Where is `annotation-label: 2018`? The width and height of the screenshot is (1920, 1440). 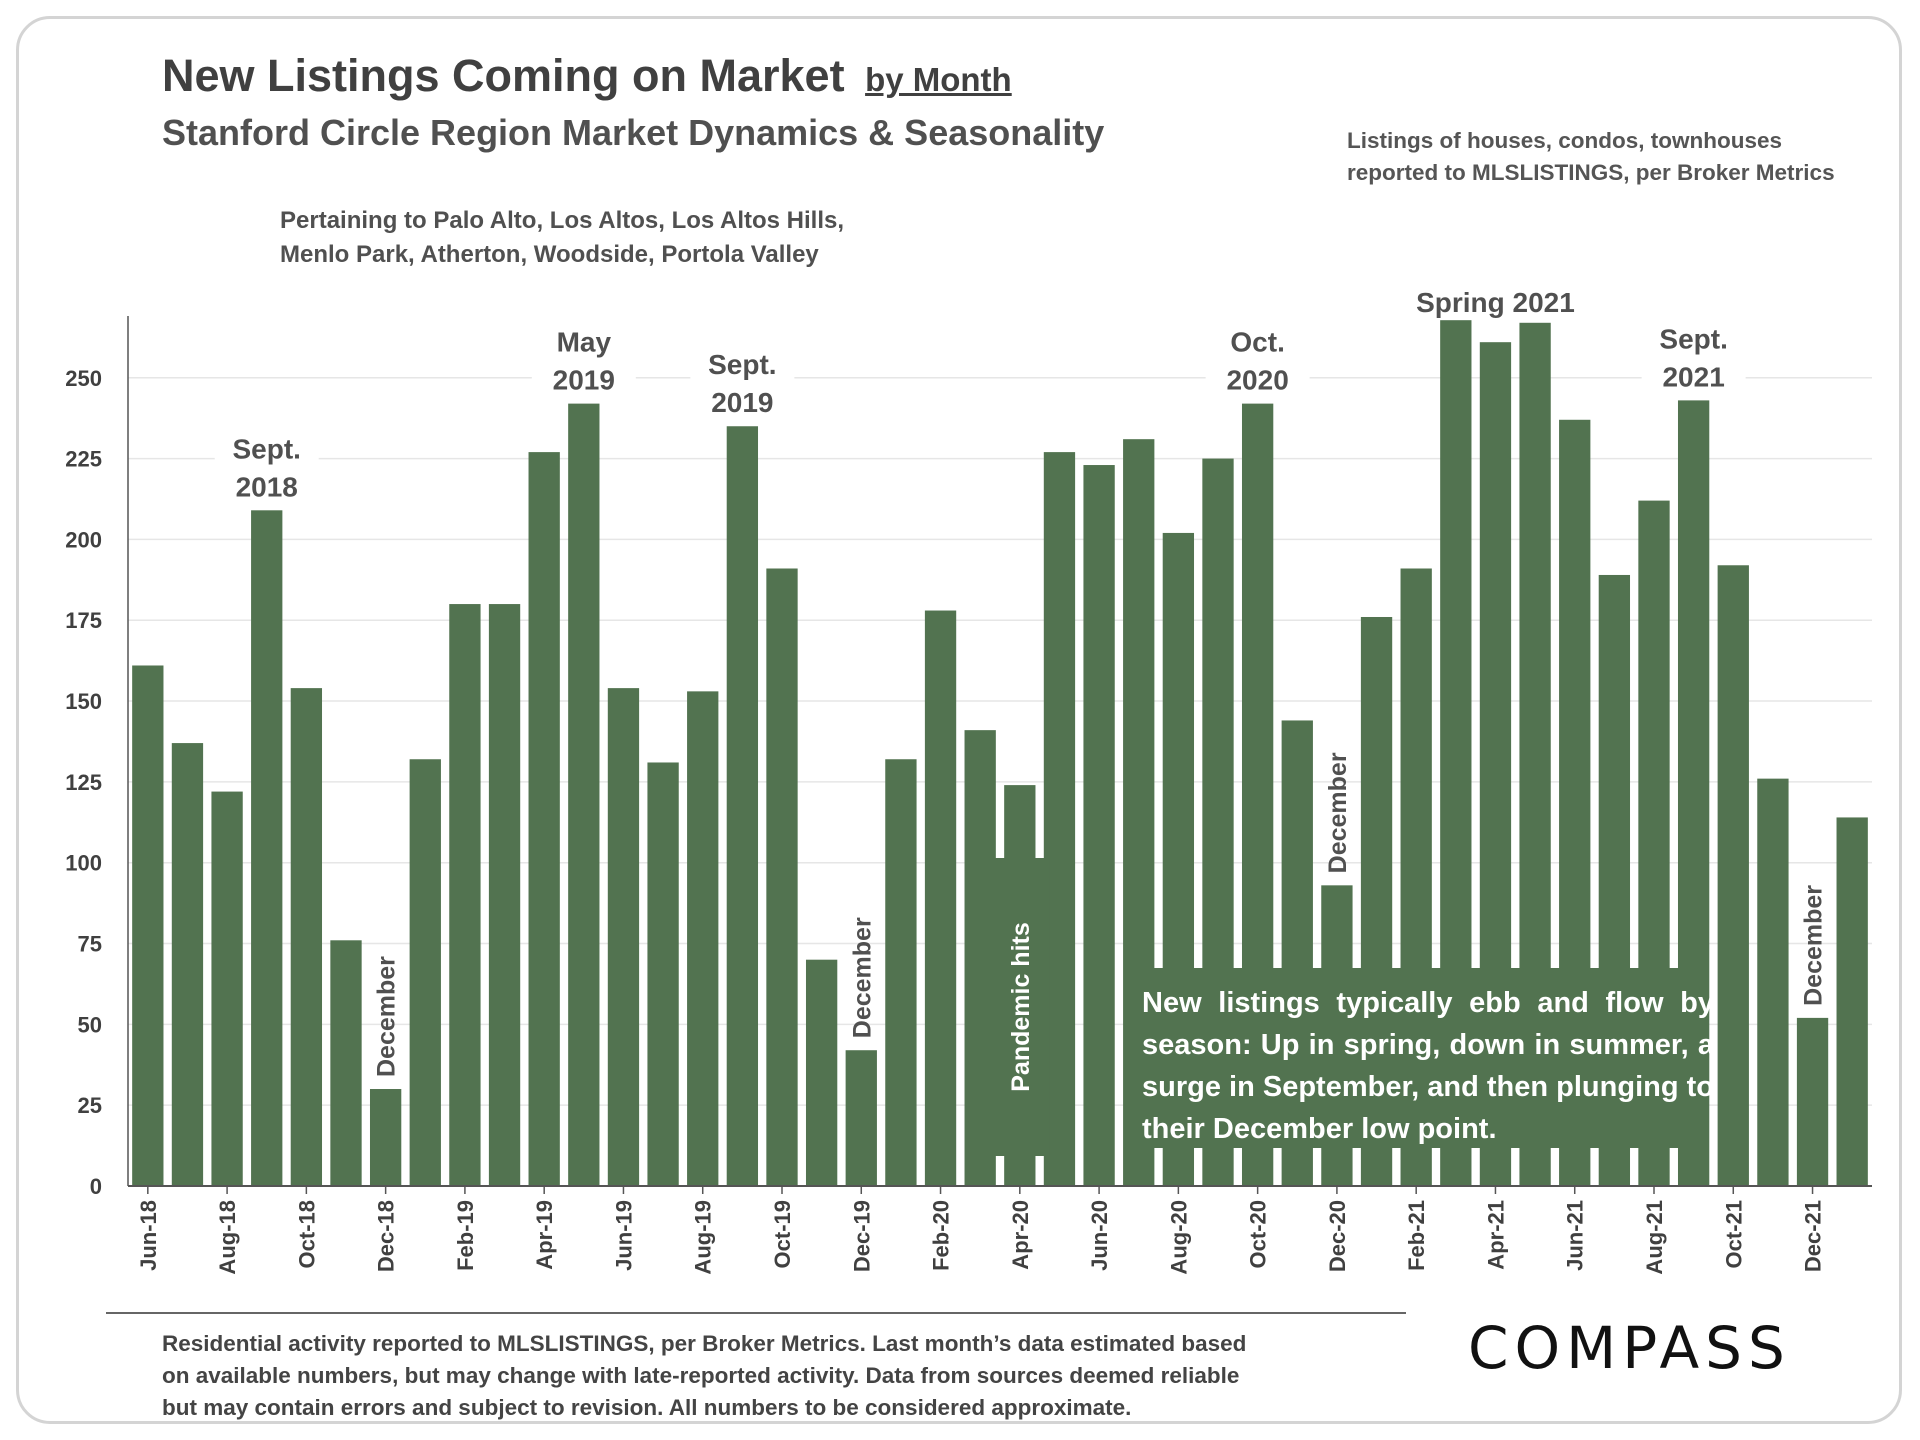 annotation-label: 2018 is located at coordinates (267, 486).